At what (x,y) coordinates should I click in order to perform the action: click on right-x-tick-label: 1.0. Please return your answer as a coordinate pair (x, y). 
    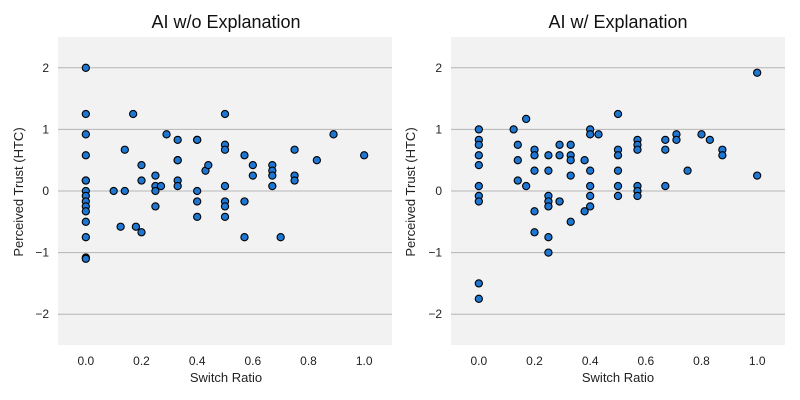
    Looking at the image, I should click on (757, 361).